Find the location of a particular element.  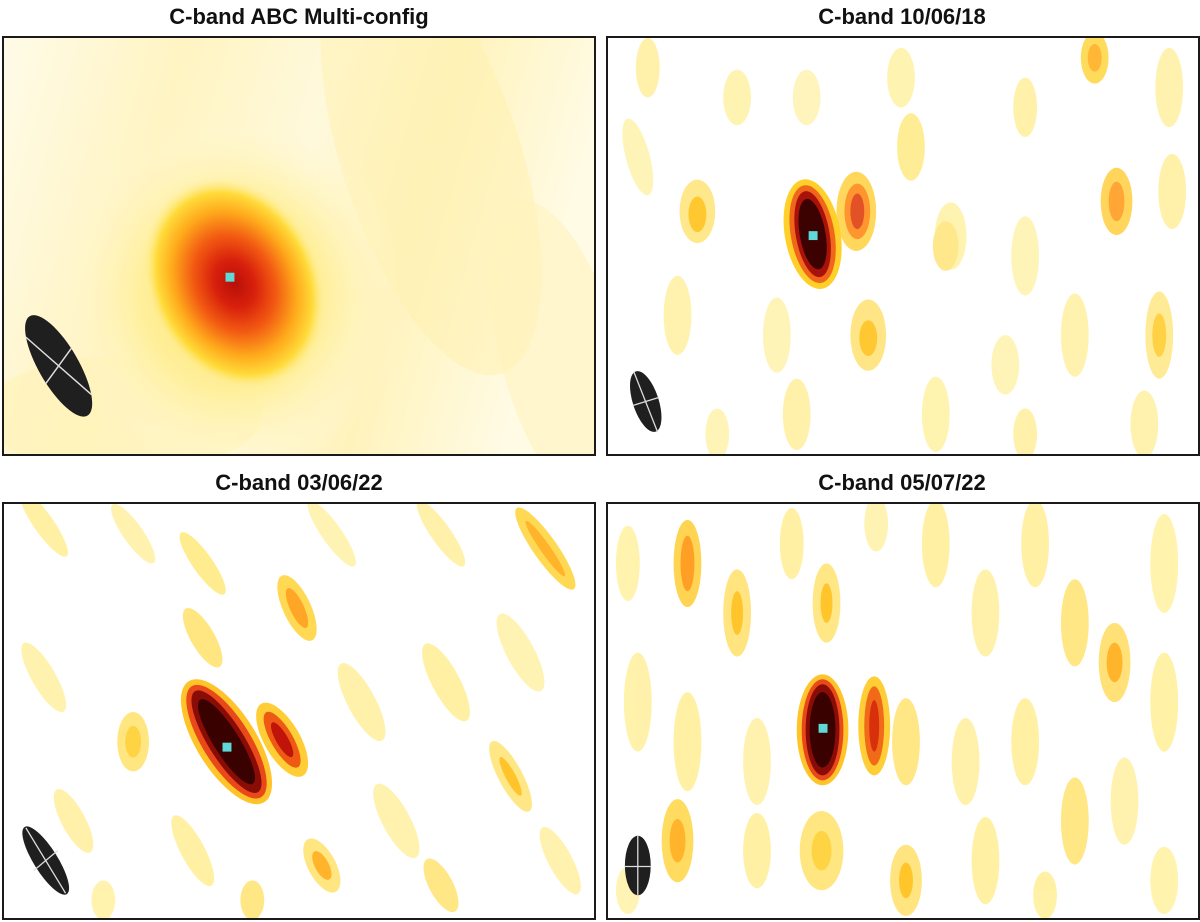

panel-3-title: C-band 03/06/22 is located at coordinates (299, 482).